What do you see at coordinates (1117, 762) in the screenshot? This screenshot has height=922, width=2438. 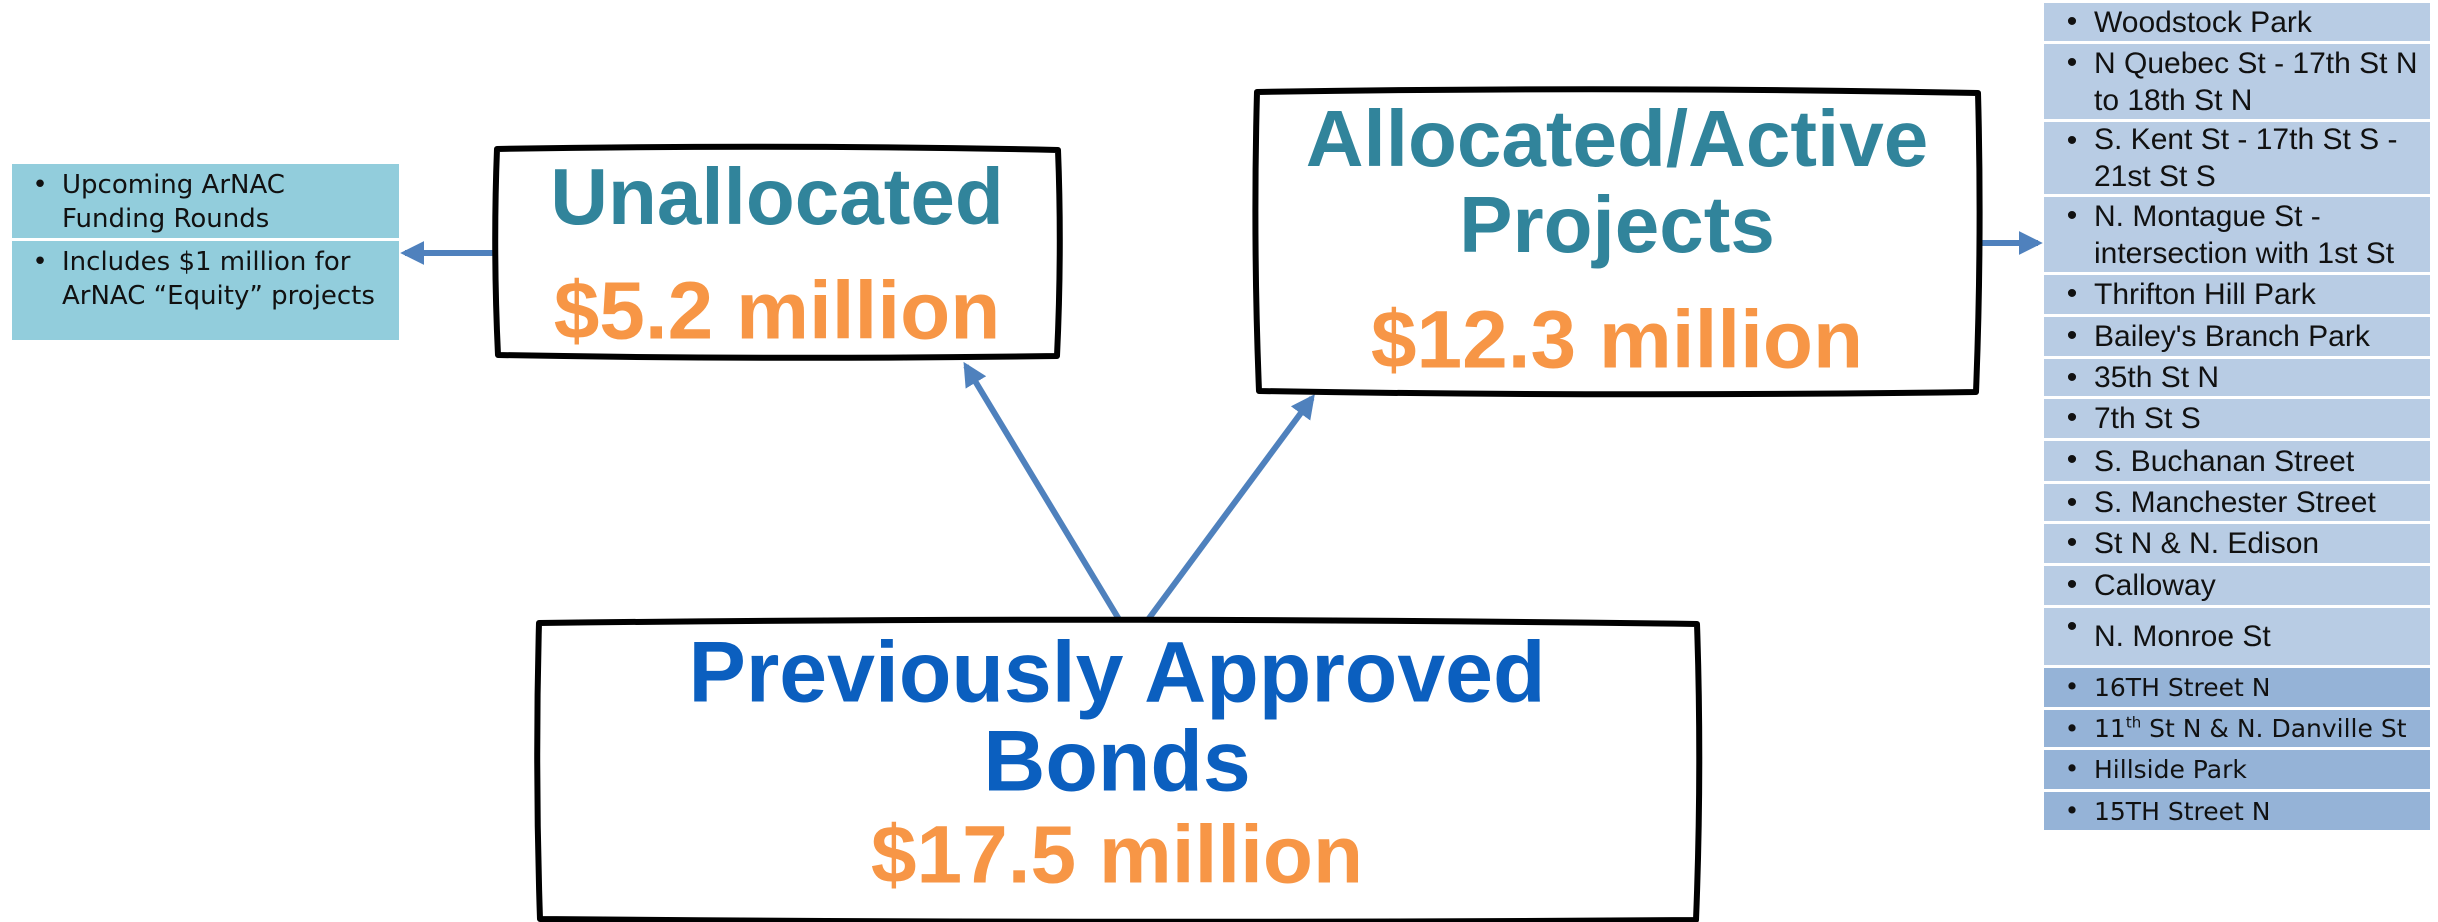 I see `approved-title: Bonds` at bounding box center [1117, 762].